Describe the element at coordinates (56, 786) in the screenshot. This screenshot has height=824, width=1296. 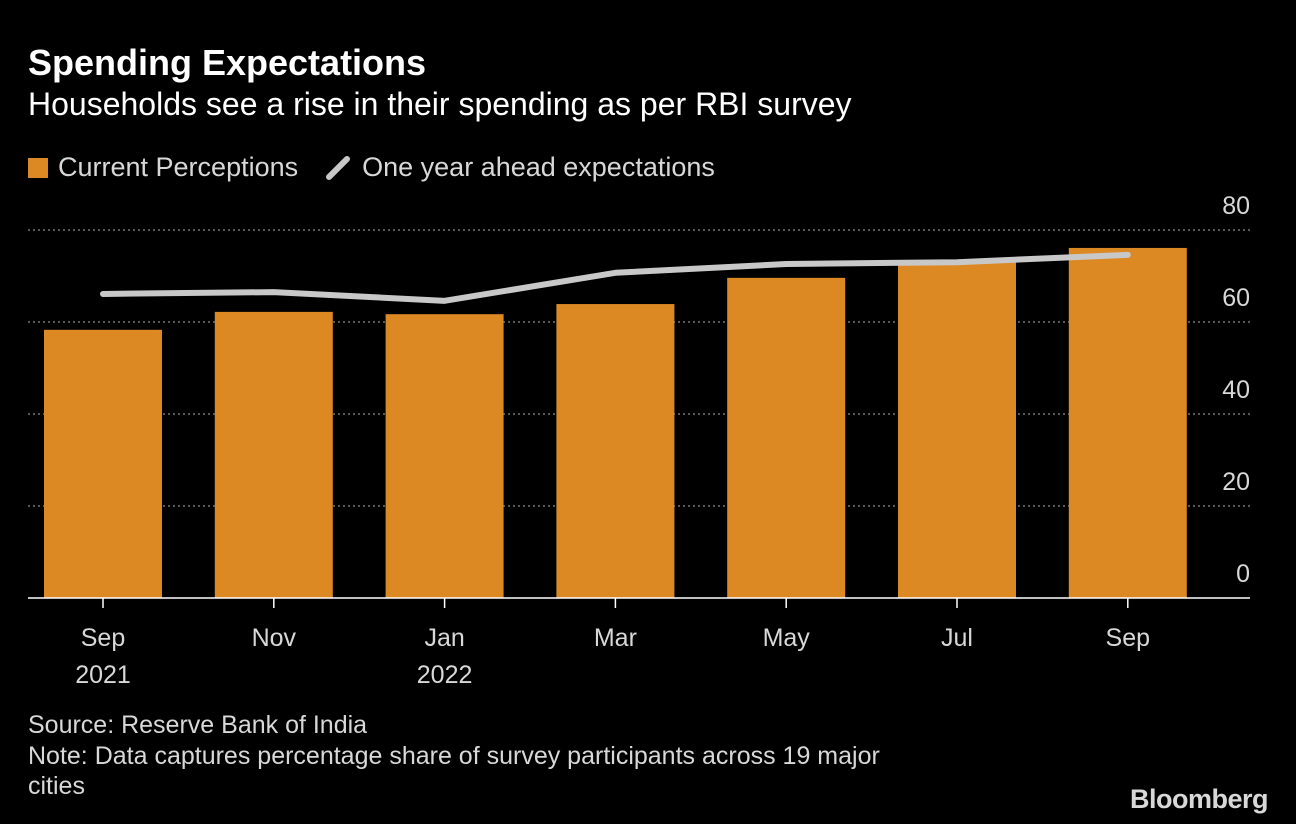
I see `note-line-2: cities` at that location.